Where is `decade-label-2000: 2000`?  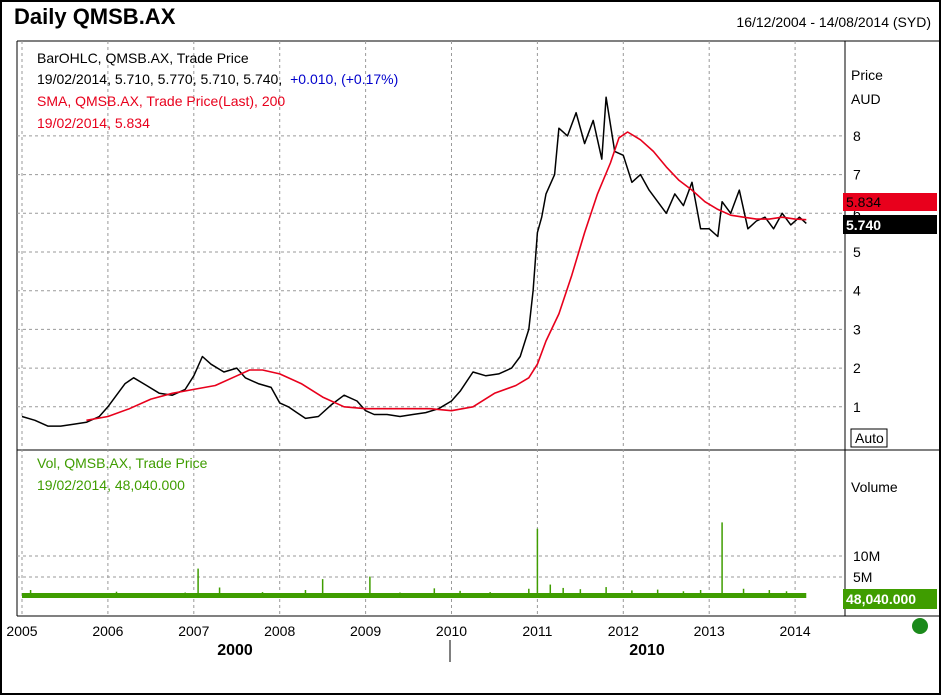
decade-label-2000: 2000 is located at coordinates (235, 650).